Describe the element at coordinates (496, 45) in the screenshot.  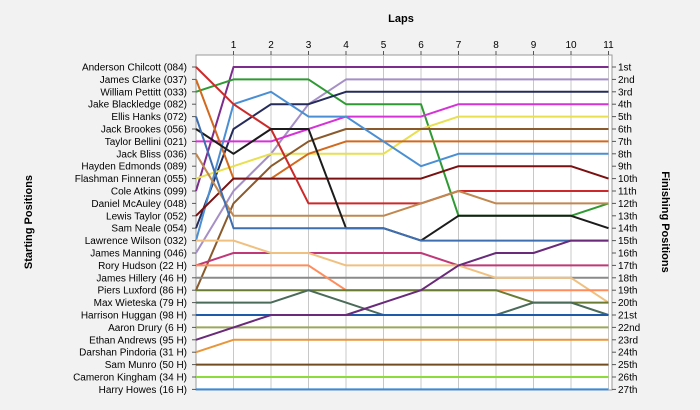
I see `lap-tick-label: 8` at that location.